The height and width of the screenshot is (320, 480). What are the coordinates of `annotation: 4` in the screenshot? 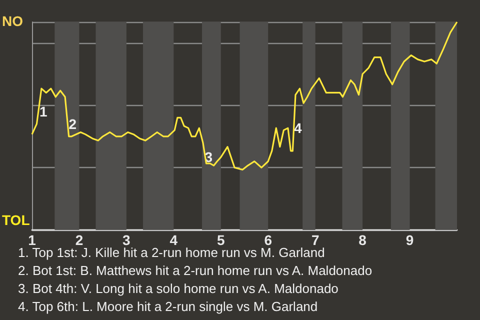 It's located at (298, 128).